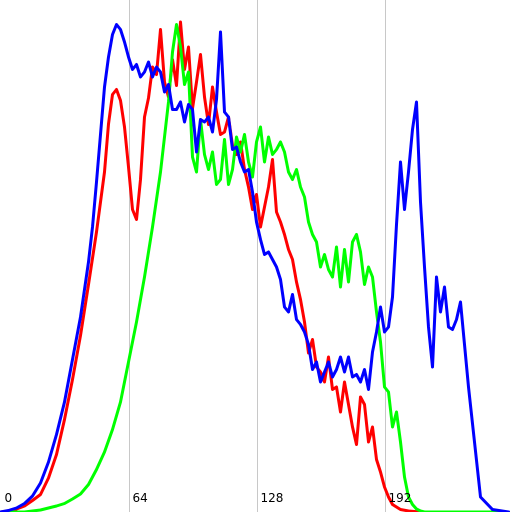 This screenshot has height=512, width=512. I want to click on x-tick-labels: 0 64 128 192, so click(208, 498).